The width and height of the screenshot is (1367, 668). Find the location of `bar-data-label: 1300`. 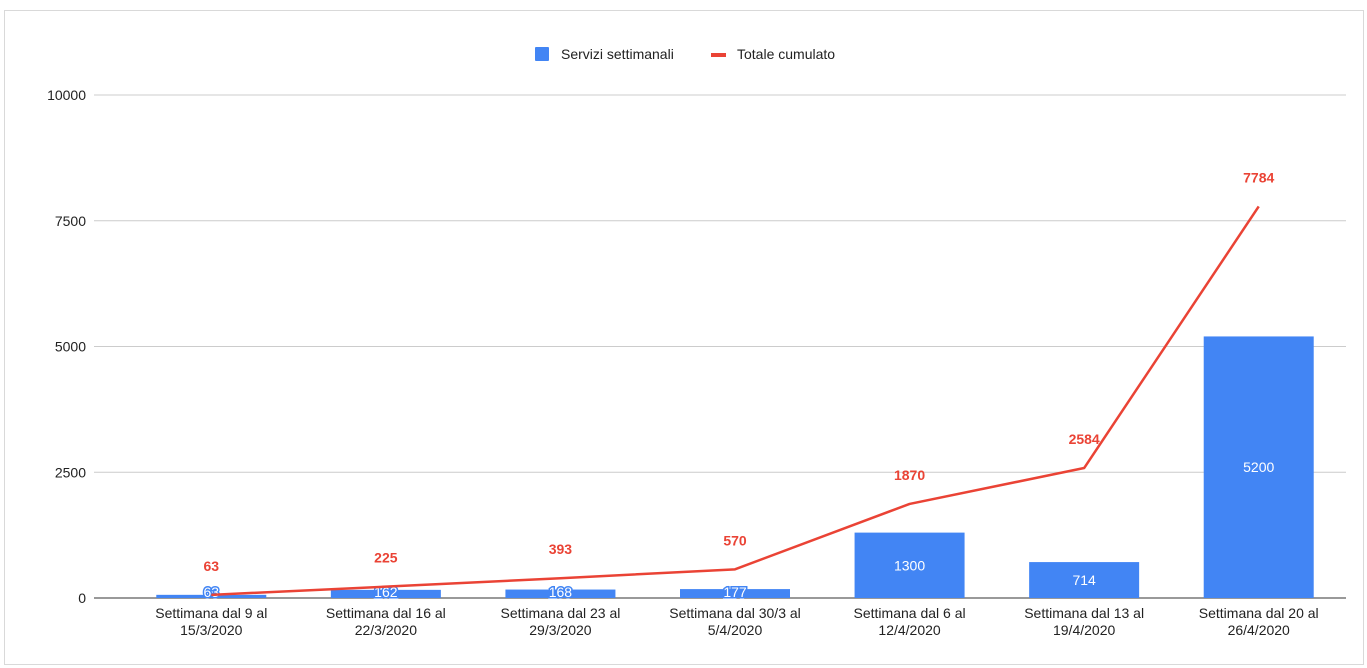

bar-data-label: 1300 is located at coordinates (909, 565).